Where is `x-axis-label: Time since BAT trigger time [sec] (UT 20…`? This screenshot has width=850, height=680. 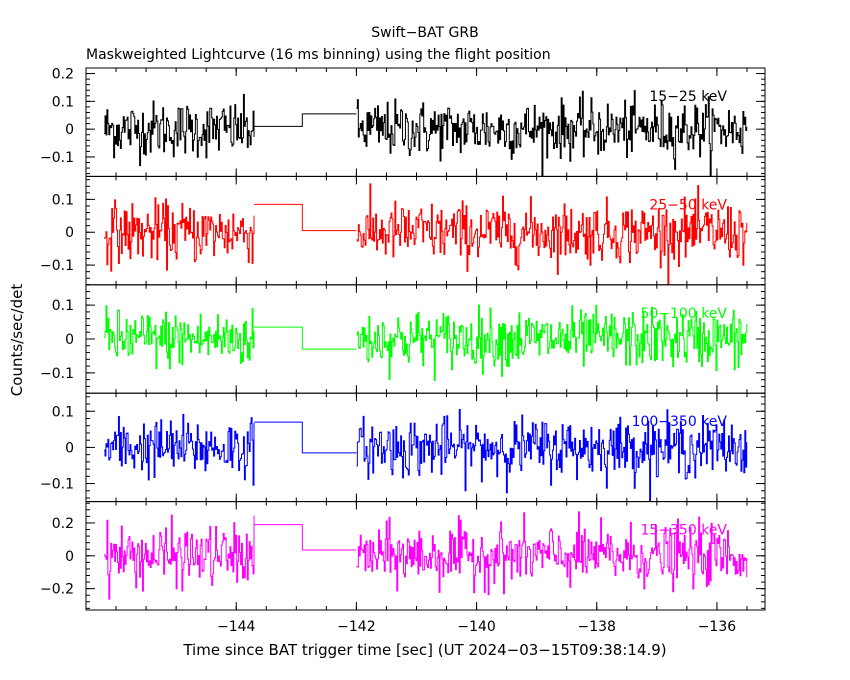 x-axis-label: Time since BAT trigger time [sec] (UT 20… is located at coordinates (424, 650).